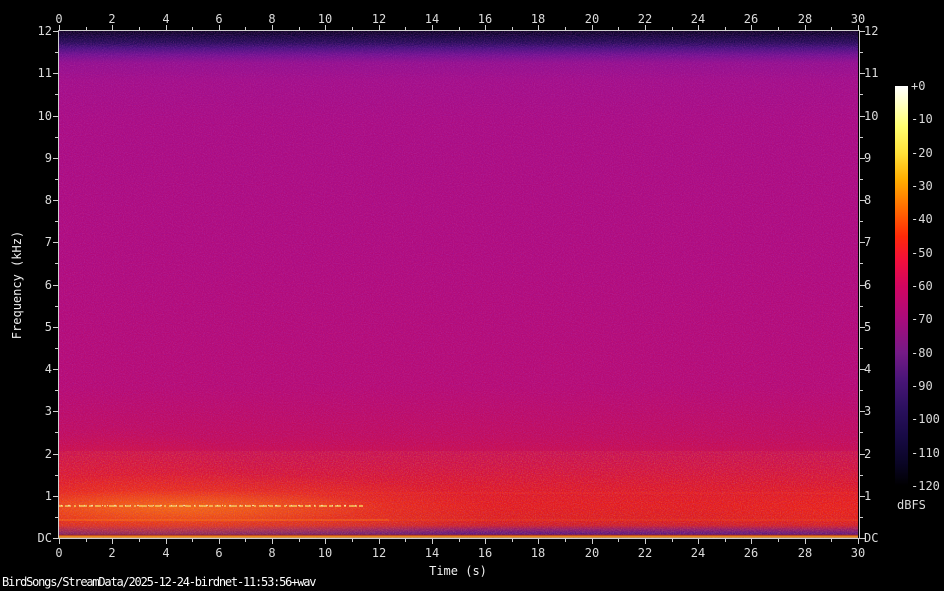  Describe the element at coordinates (44, 538) in the screenshot. I see `freq-tick-label-left: DC` at that location.